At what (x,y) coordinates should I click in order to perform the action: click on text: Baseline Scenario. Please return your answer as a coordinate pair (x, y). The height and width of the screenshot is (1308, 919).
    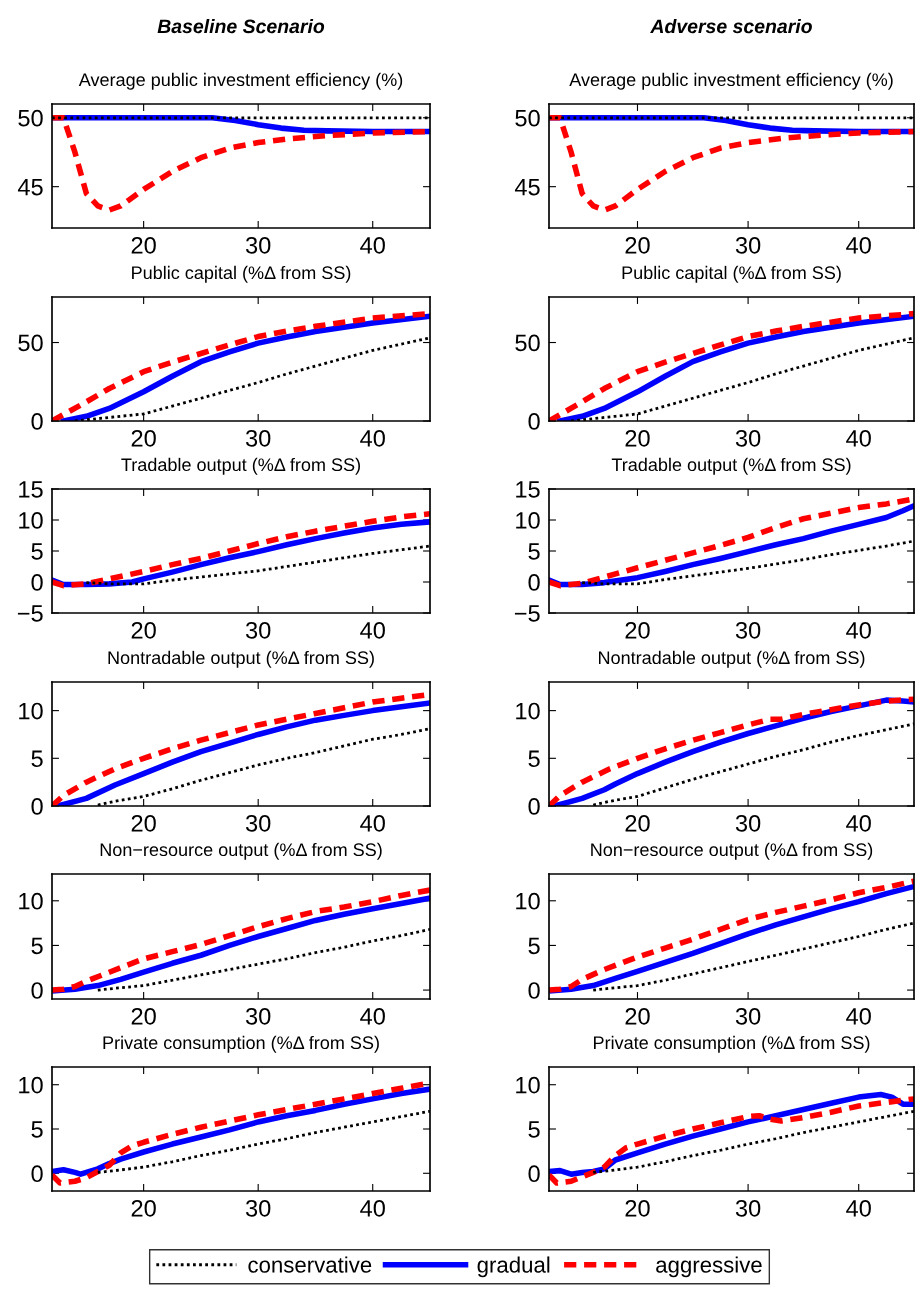
    Looking at the image, I should click on (241, 26).